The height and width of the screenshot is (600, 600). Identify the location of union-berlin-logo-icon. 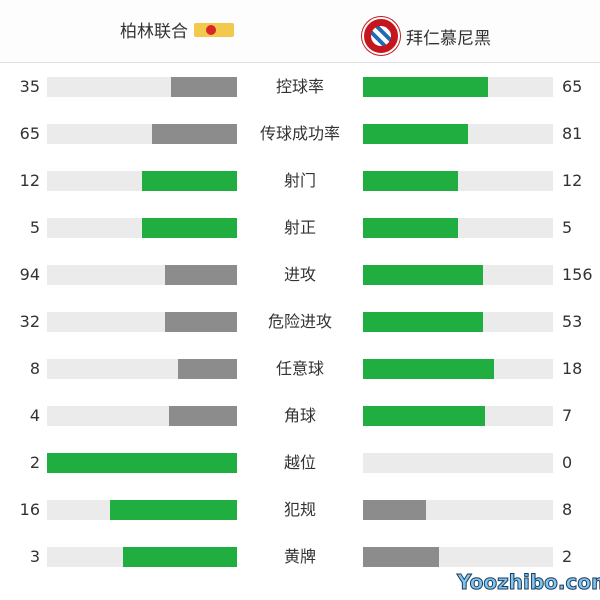
(214, 29).